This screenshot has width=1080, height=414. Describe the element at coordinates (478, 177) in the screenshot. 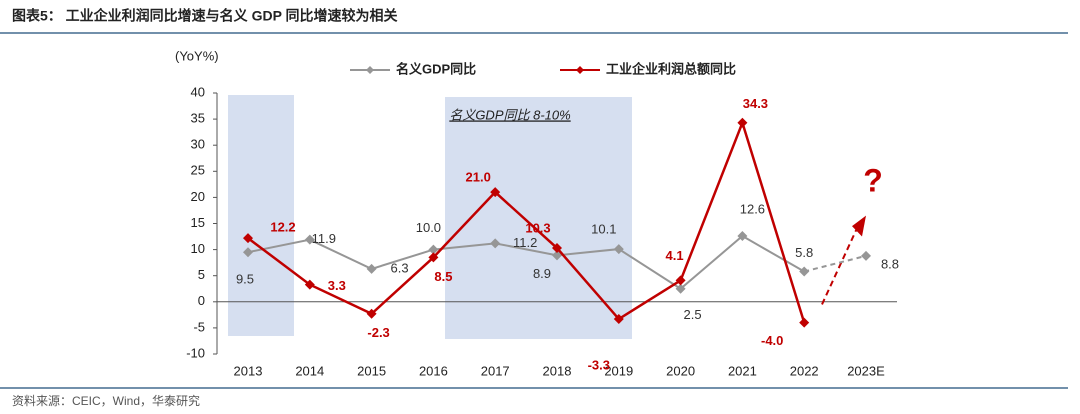

I see `data-label: 21.0` at that location.